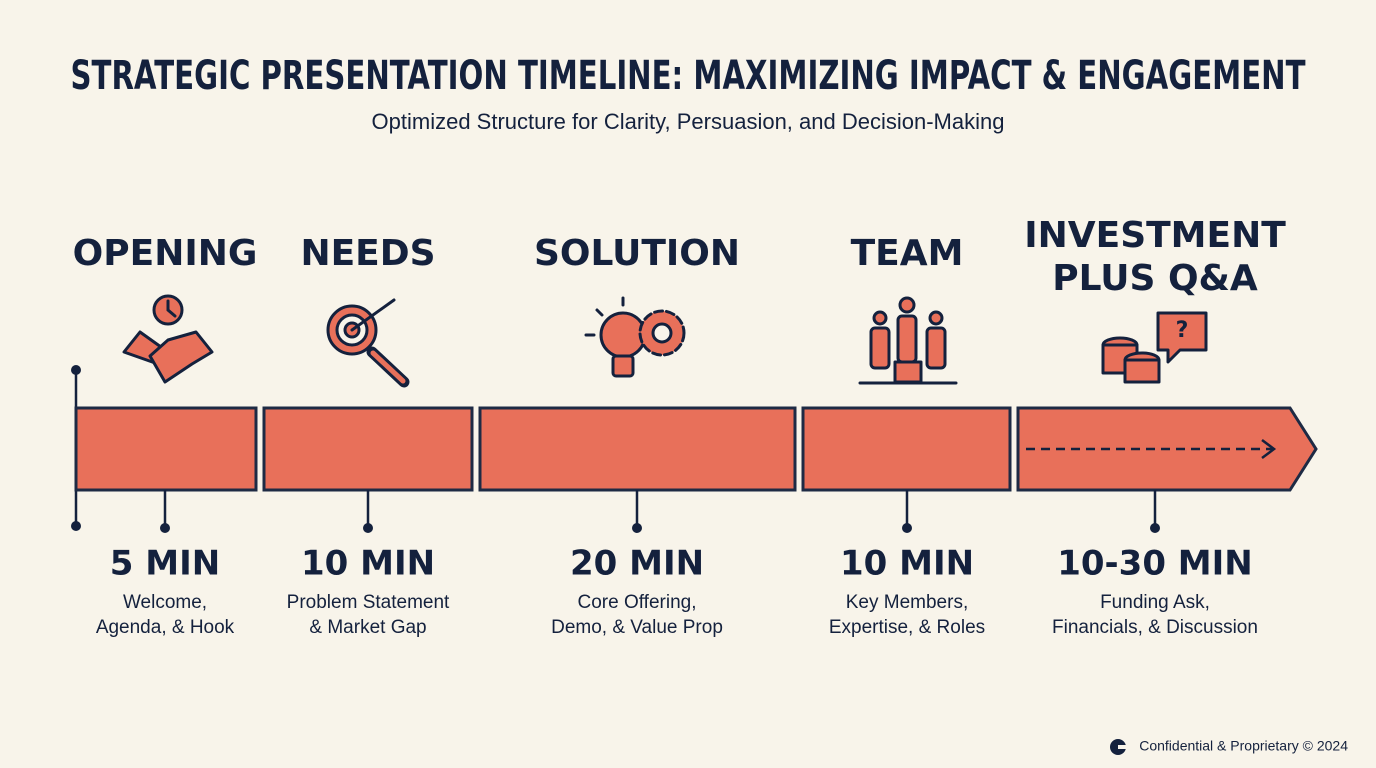  Describe the element at coordinates (165, 253) in the screenshot. I see `stage-title: OPENING` at that location.